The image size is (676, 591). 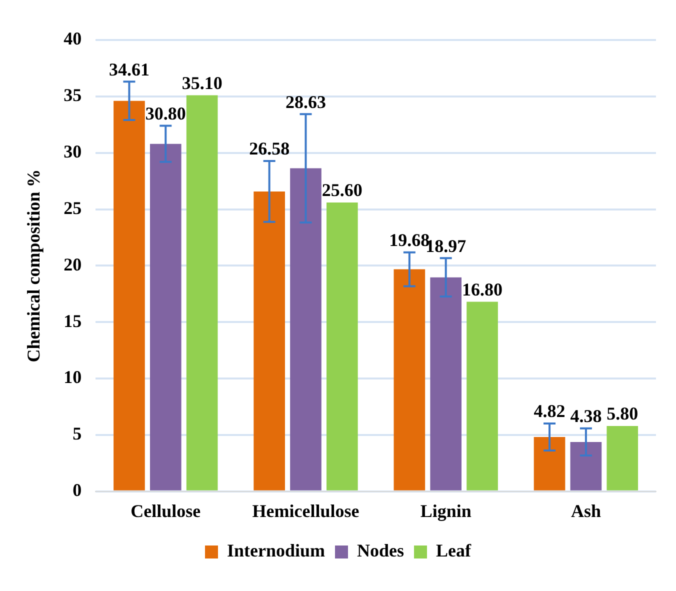 I want to click on legend-label: Internodium, so click(x=276, y=550).